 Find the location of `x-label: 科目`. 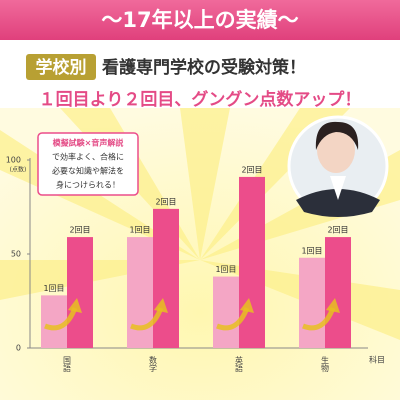

x-label: 科目 is located at coordinates (377, 360).